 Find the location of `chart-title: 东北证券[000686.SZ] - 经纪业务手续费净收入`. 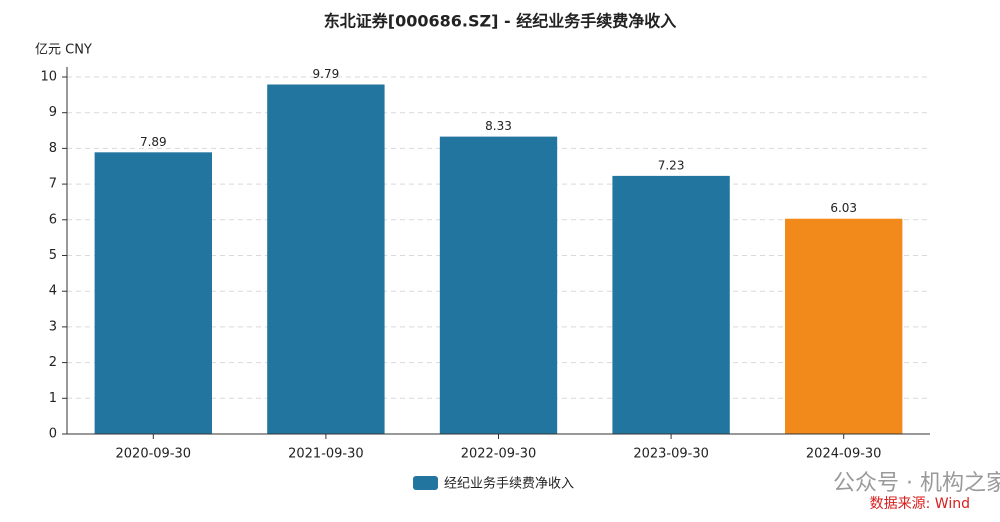

chart-title: 东北证券[000686.SZ] - 经纪业务手续费净收入 is located at coordinates (500, 21).